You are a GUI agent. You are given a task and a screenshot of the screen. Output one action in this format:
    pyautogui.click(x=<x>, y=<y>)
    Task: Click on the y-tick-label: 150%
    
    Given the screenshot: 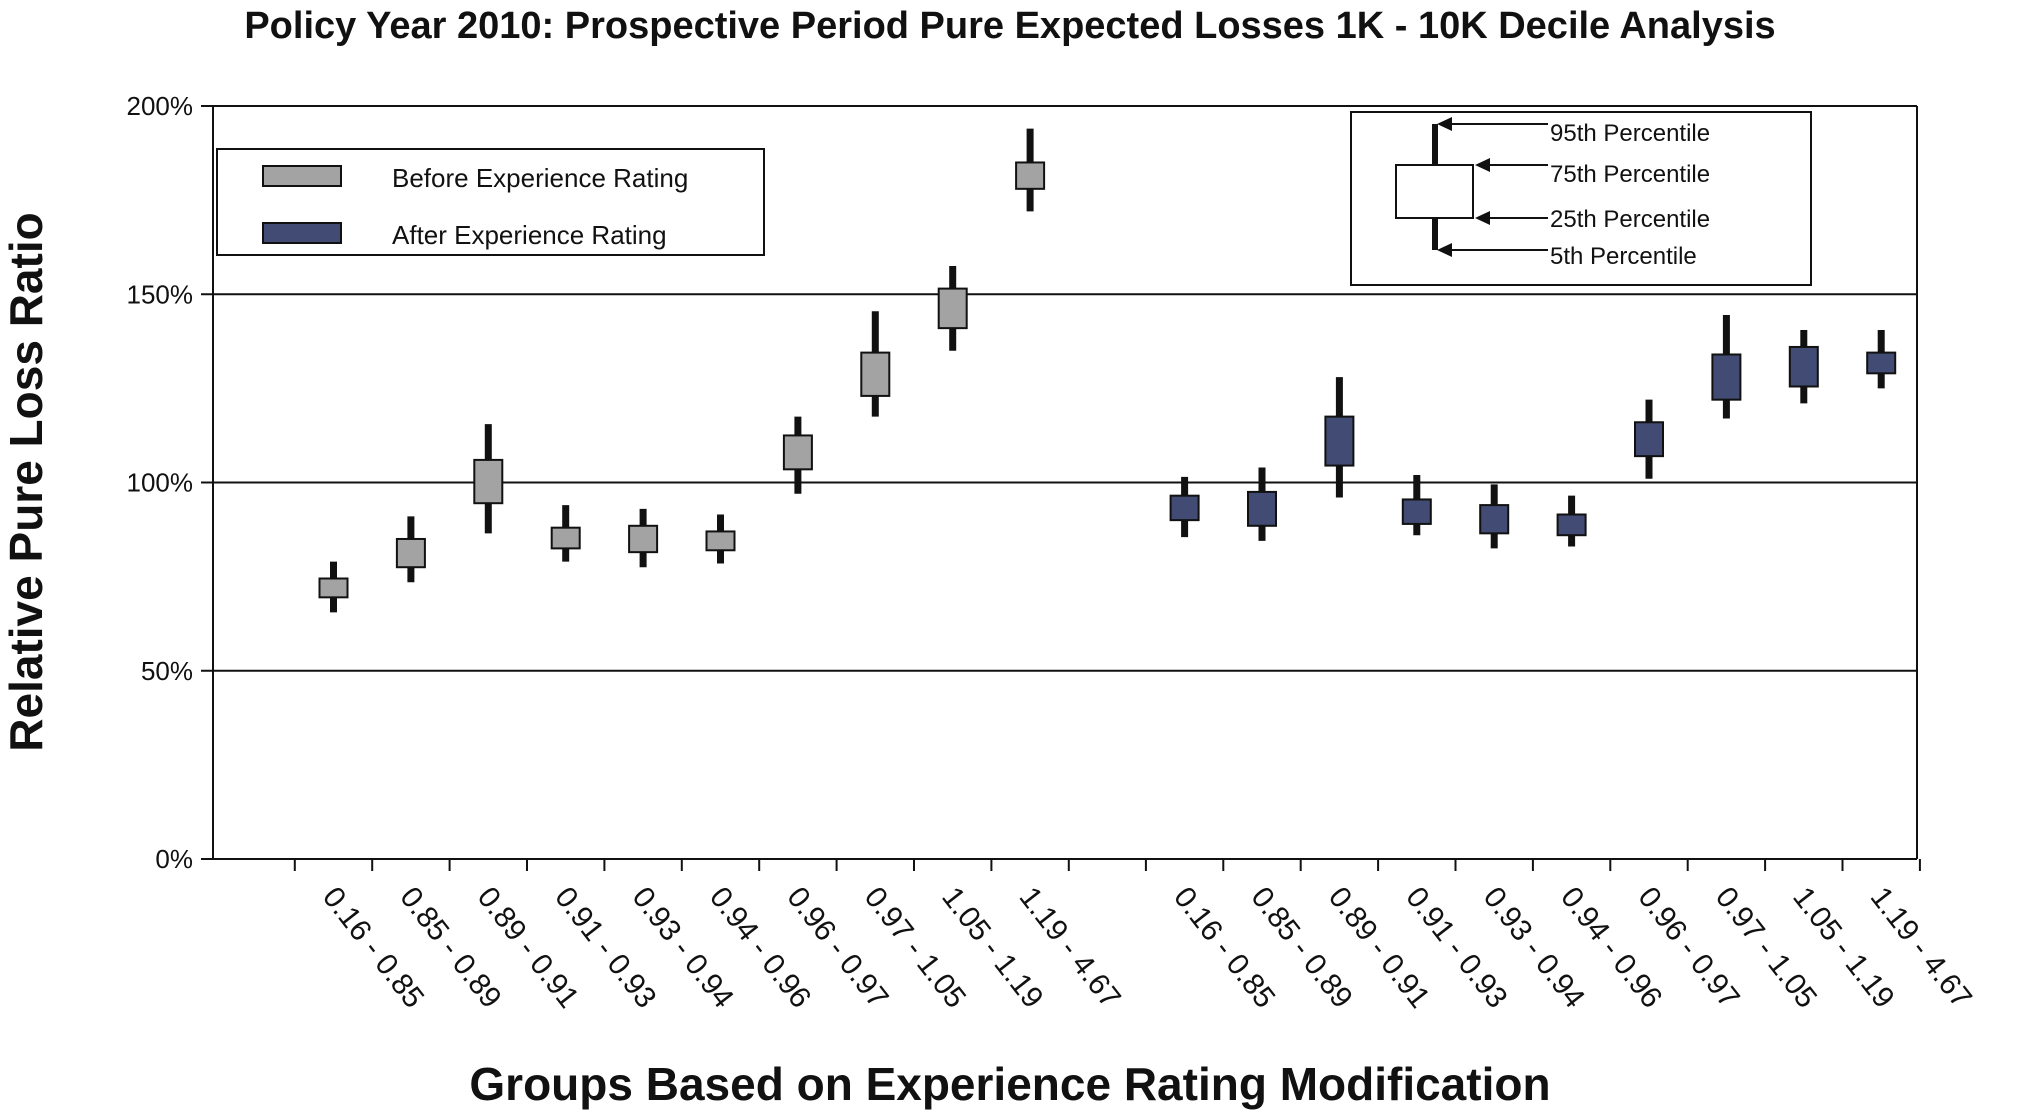 What is the action you would take?
    pyautogui.click(x=160, y=294)
    